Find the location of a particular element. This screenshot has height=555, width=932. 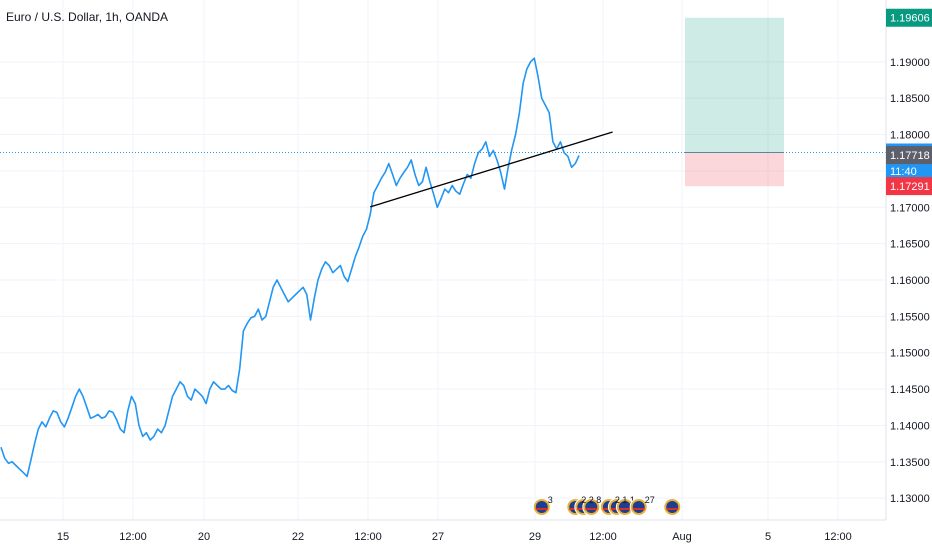

y-tick-label: 1.13000 is located at coordinates (910, 499).